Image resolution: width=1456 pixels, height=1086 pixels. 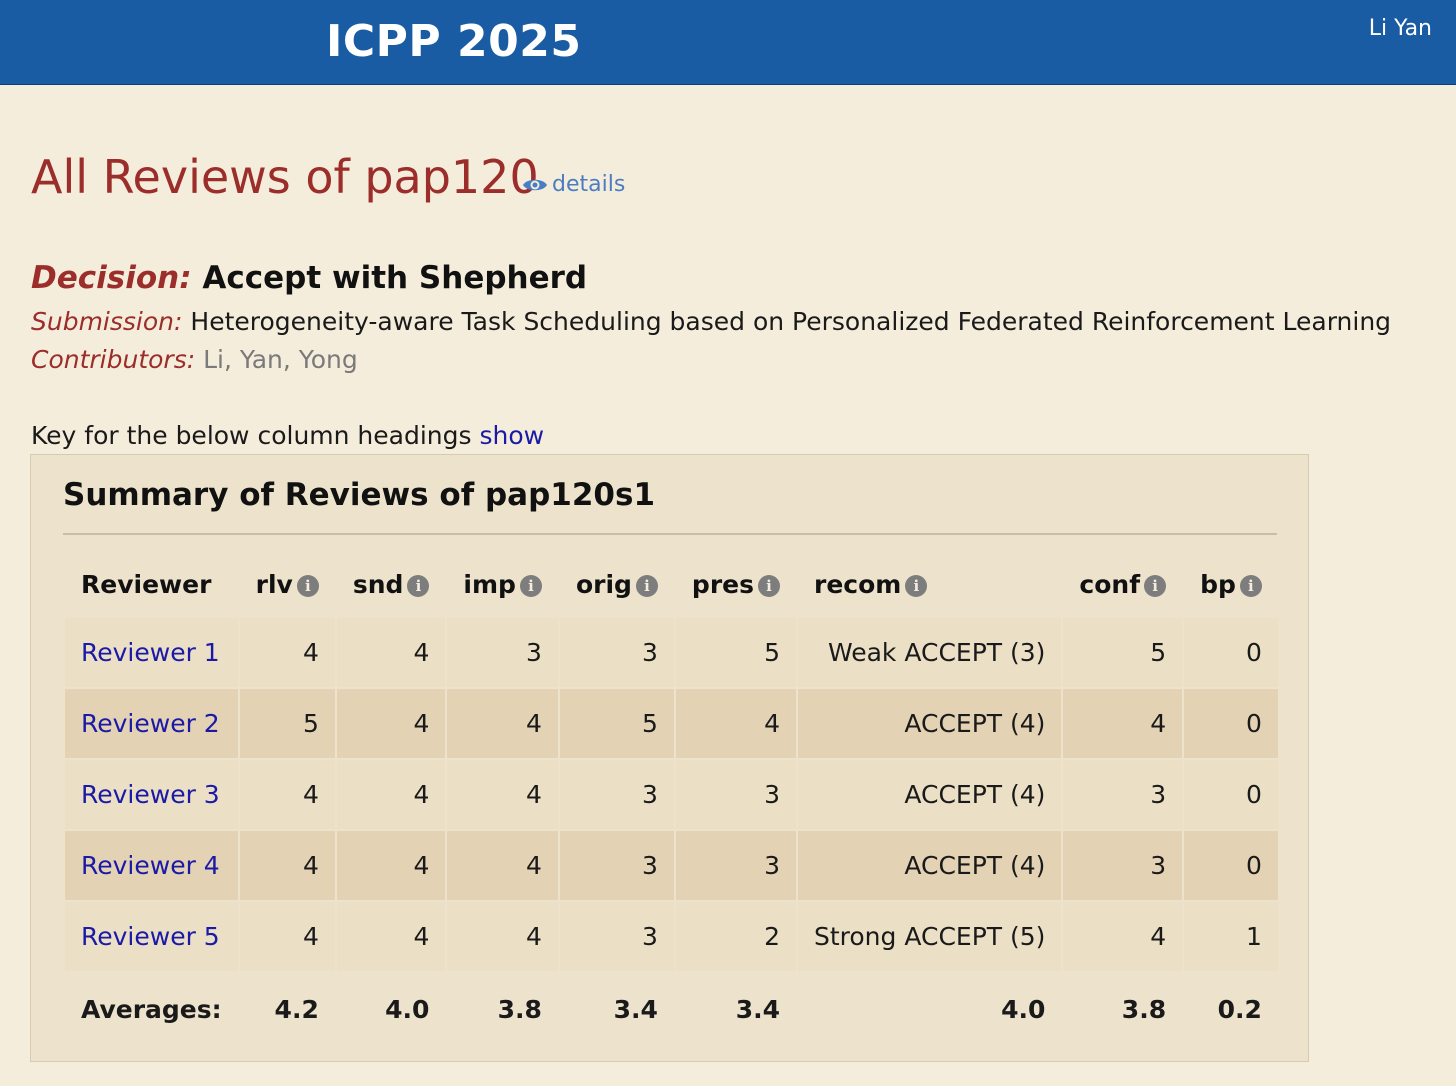 I want to click on conf-average: 3.8, so click(x=1123, y=1010).